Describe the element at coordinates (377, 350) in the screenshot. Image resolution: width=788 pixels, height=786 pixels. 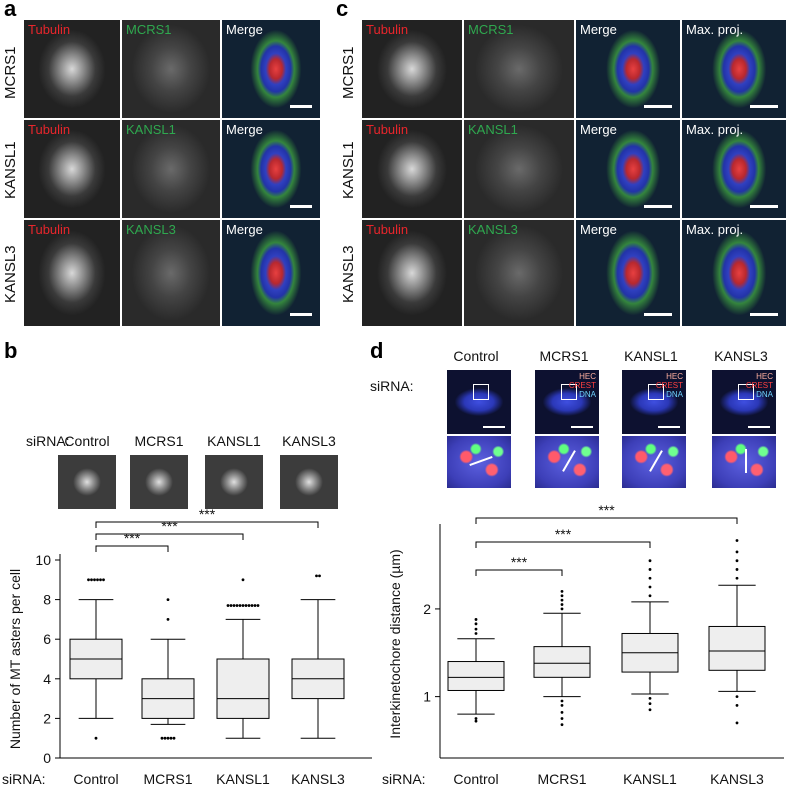
I see `panel-label-d: d` at that location.